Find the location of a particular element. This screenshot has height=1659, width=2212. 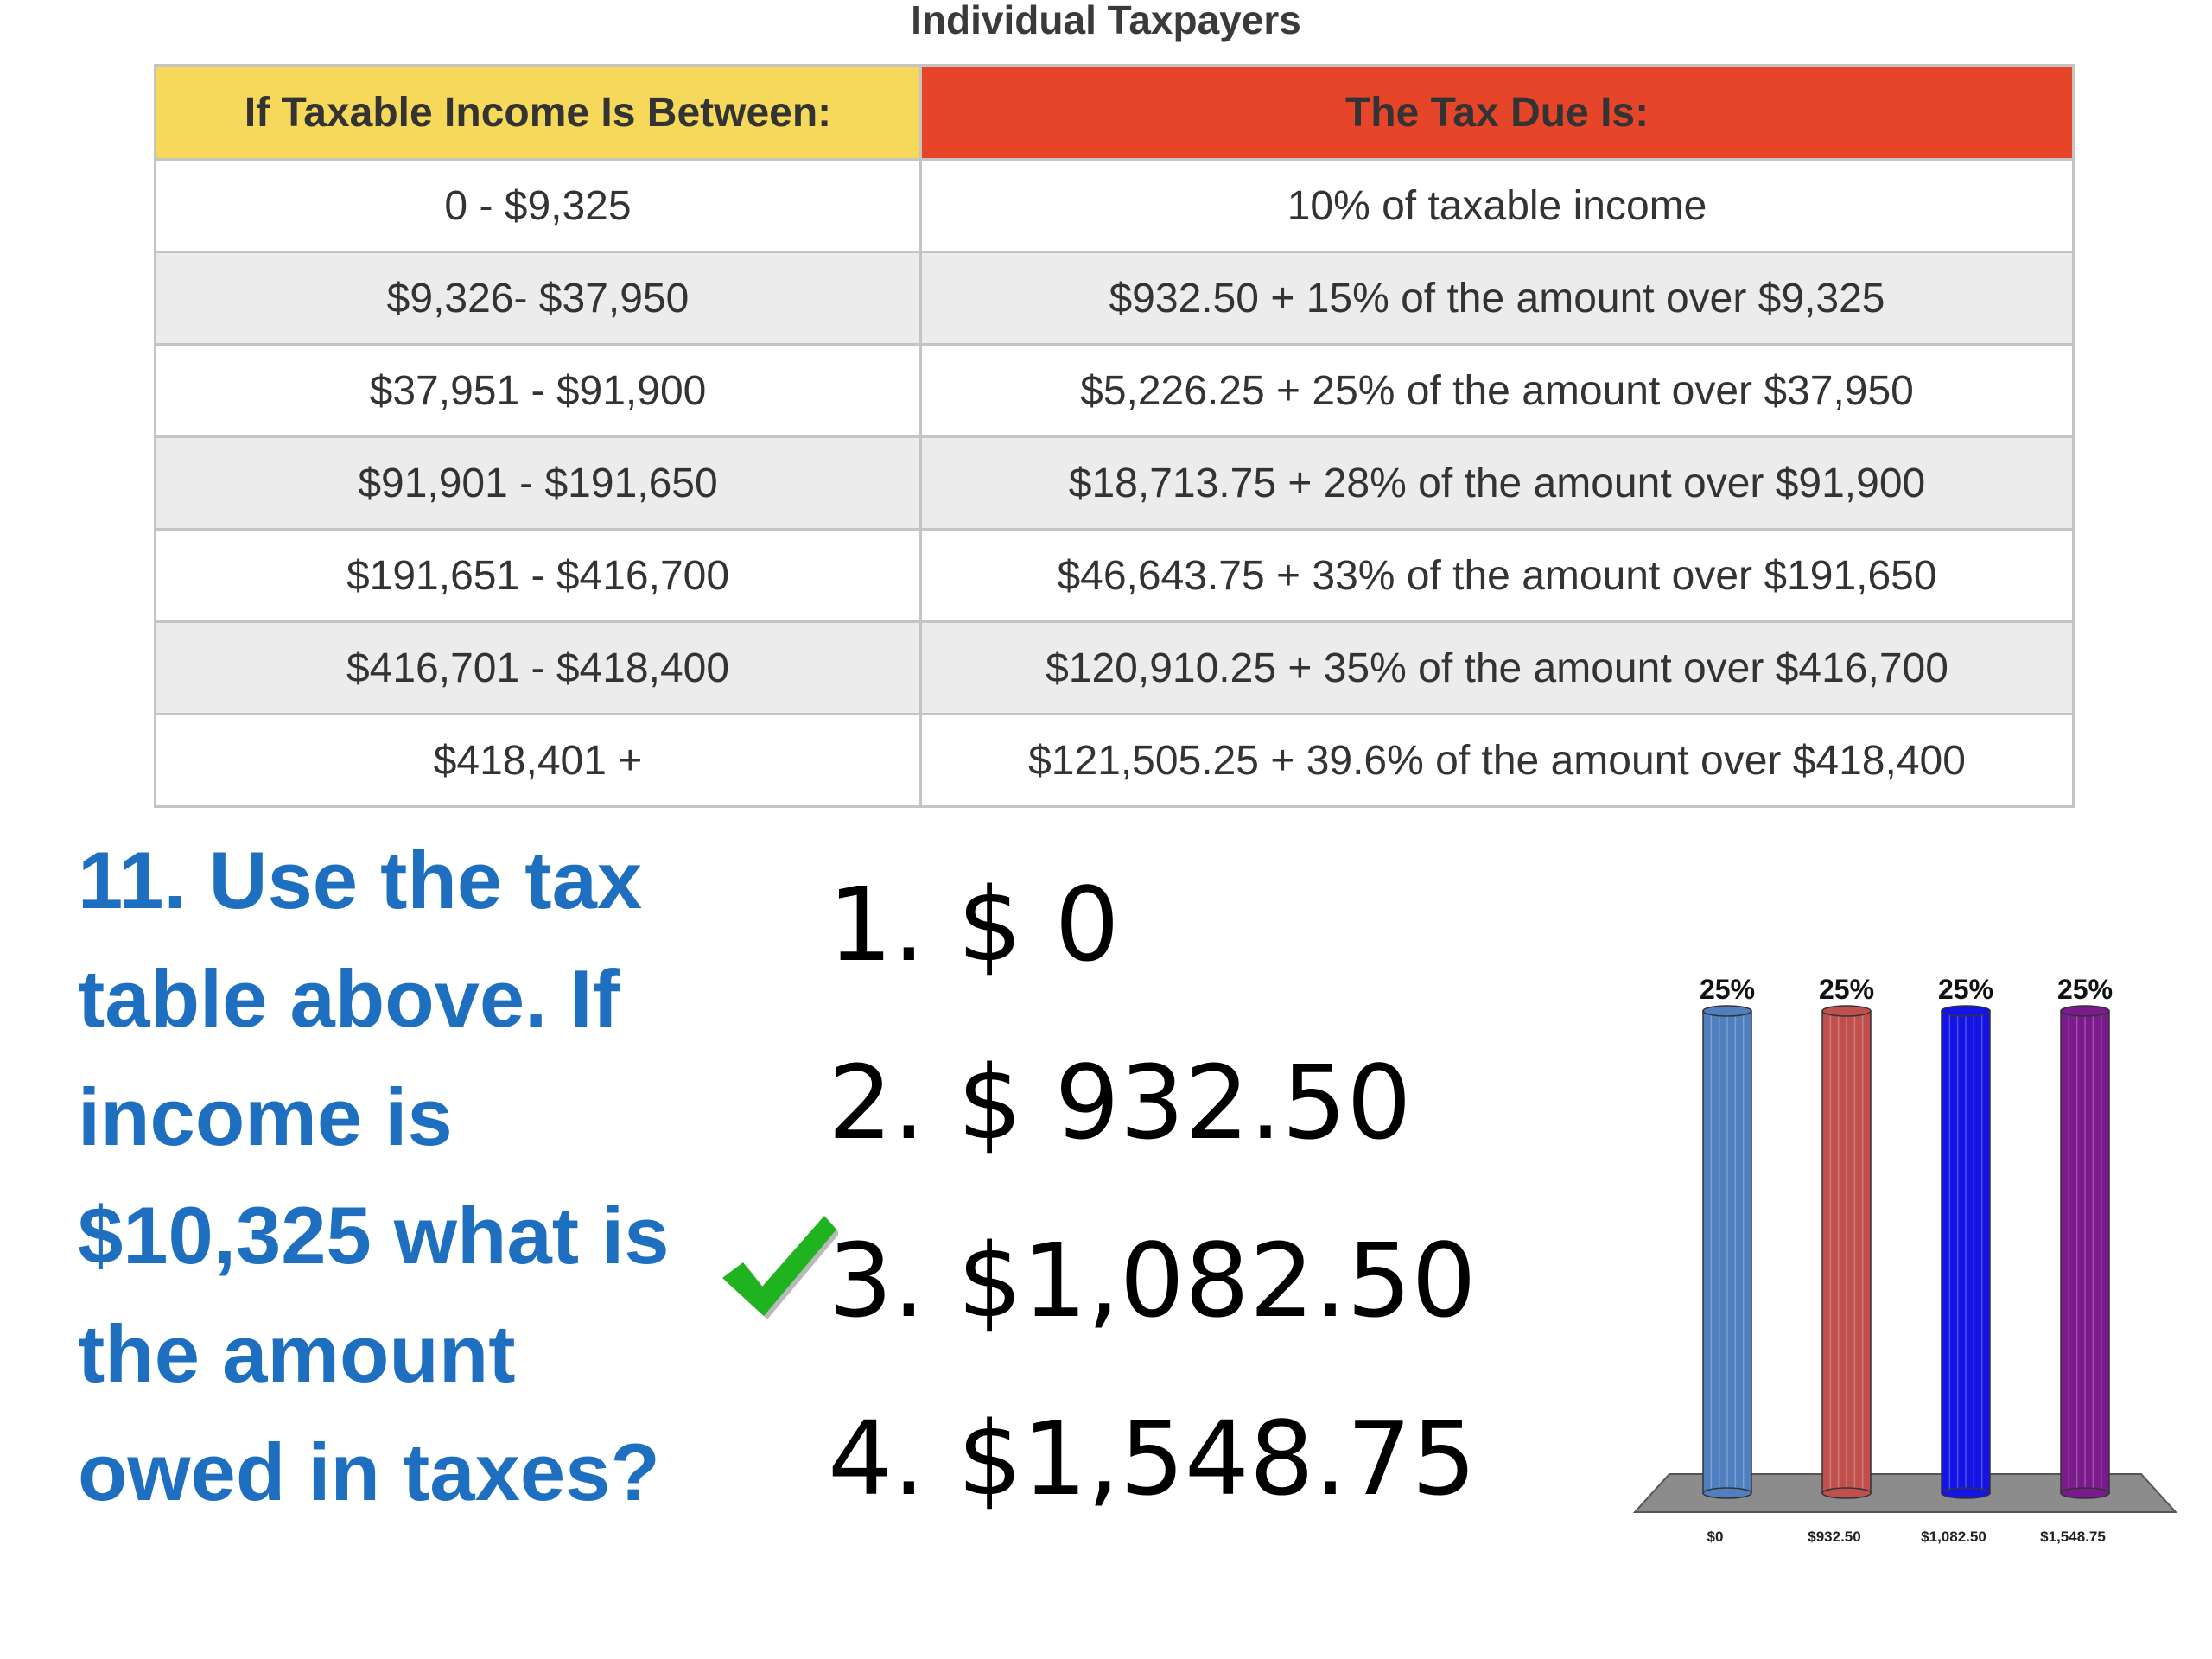

question-line: income is is located at coordinates (265, 1116).